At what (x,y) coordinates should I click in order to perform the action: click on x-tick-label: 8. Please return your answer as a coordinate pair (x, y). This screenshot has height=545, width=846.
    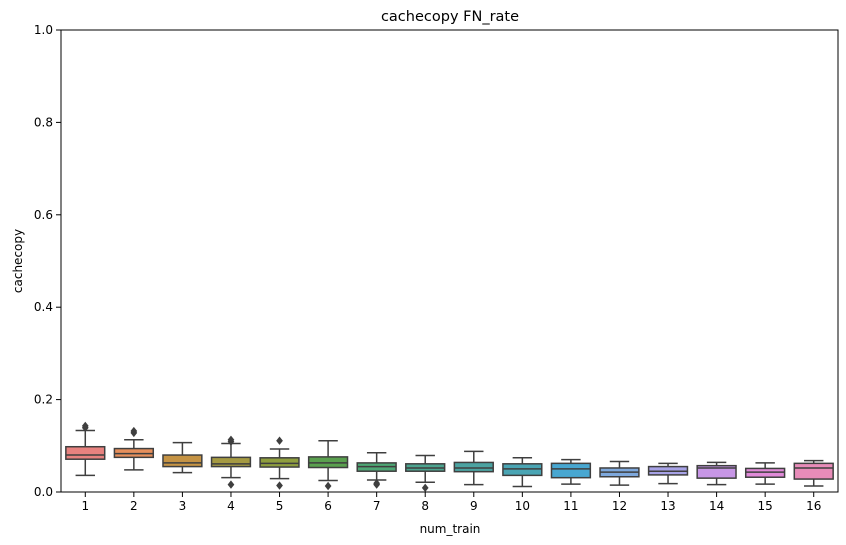
    Looking at the image, I should click on (425, 506).